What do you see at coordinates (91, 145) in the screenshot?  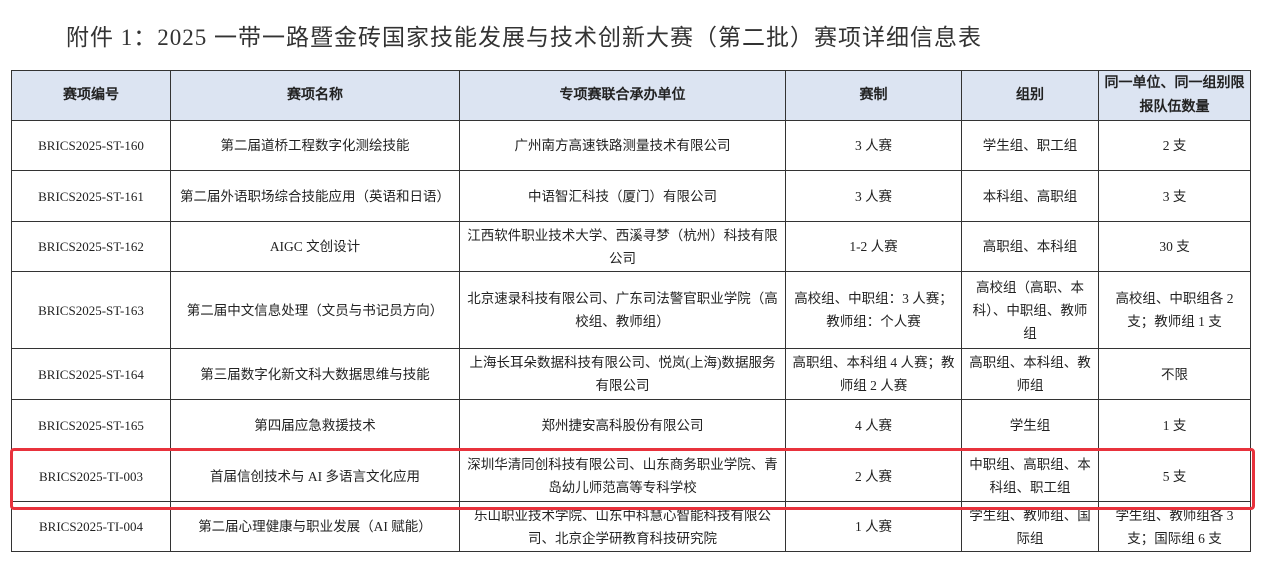 I see `id-cell: BRICS2025-ST-160` at bounding box center [91, 145].